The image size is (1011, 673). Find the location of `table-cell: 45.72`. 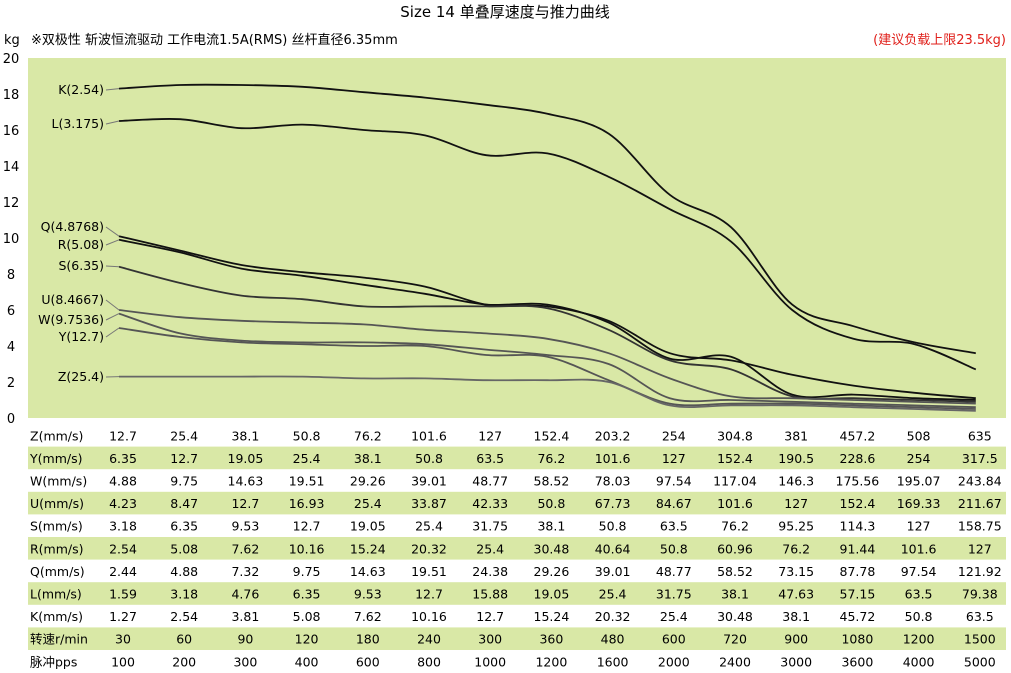

table-cell: 45.72 is located at coordinates (858, 616).